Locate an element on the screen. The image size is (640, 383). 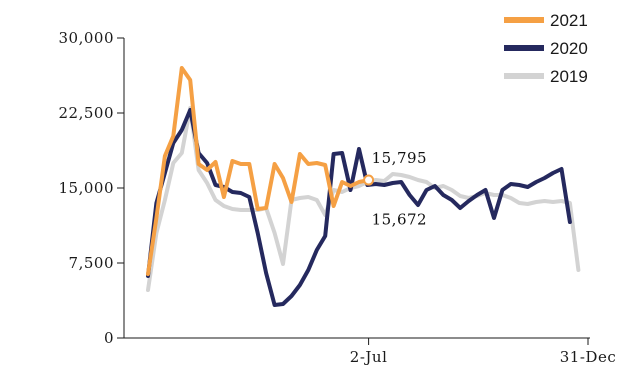
y-tick-label: 30,000 is located at coordinates (87, 38).